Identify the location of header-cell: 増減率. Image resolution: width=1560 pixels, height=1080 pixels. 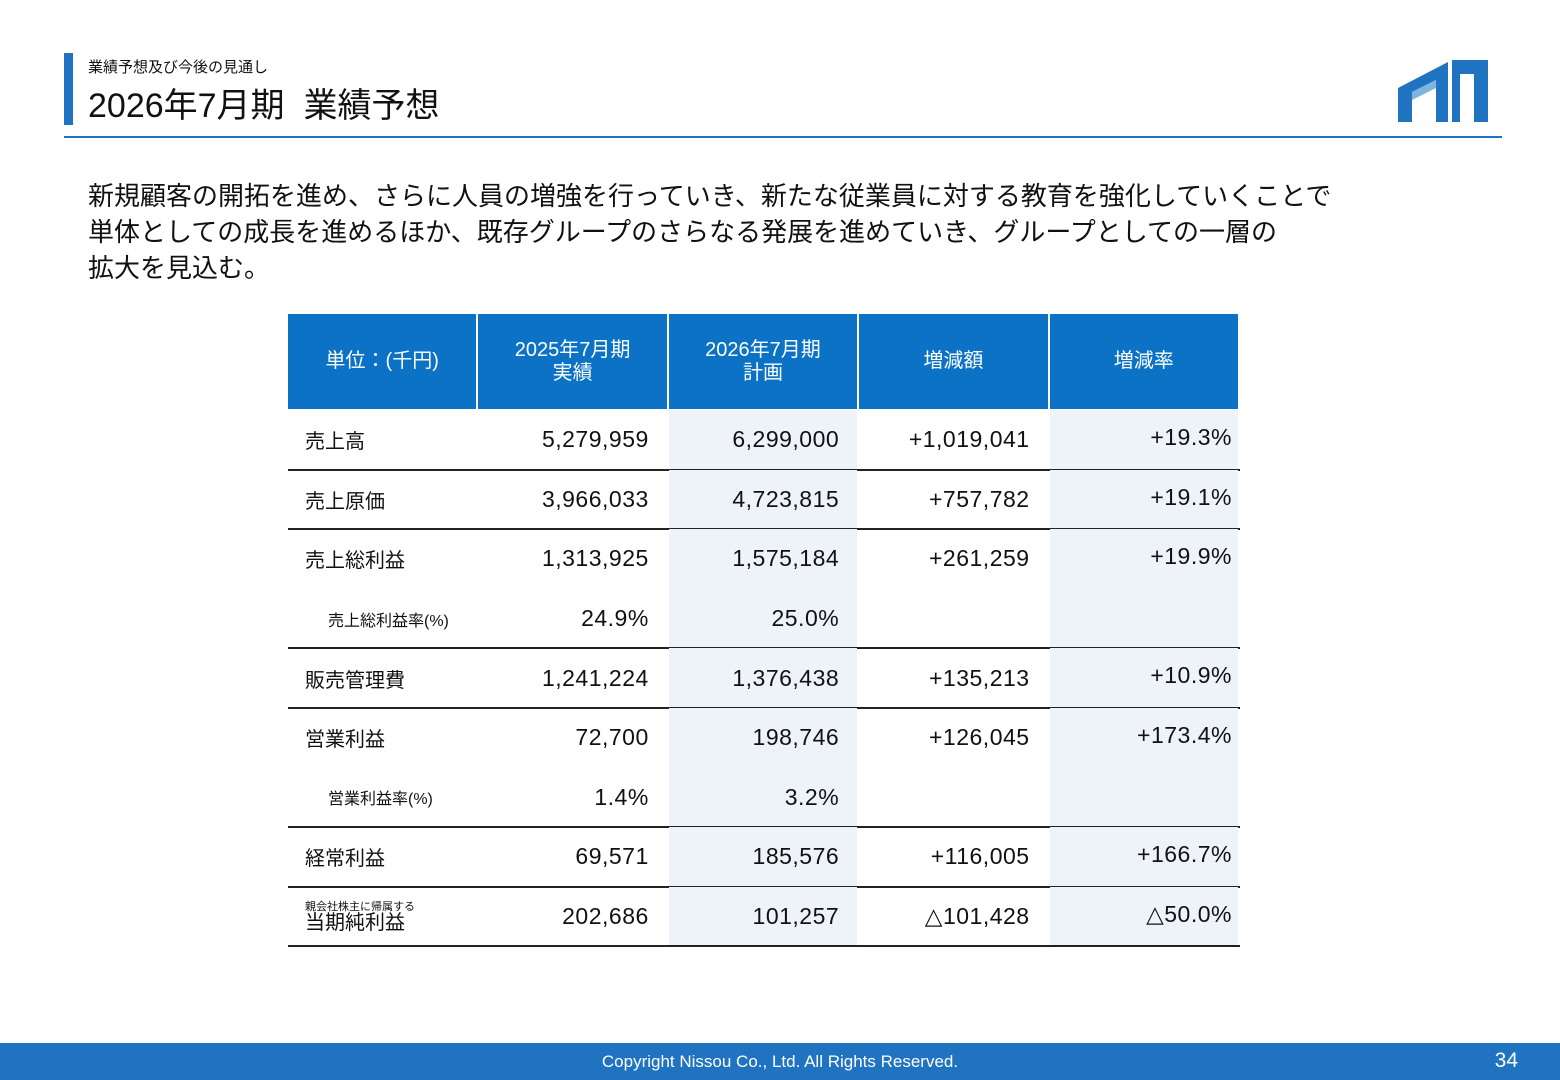
(1143, 361).